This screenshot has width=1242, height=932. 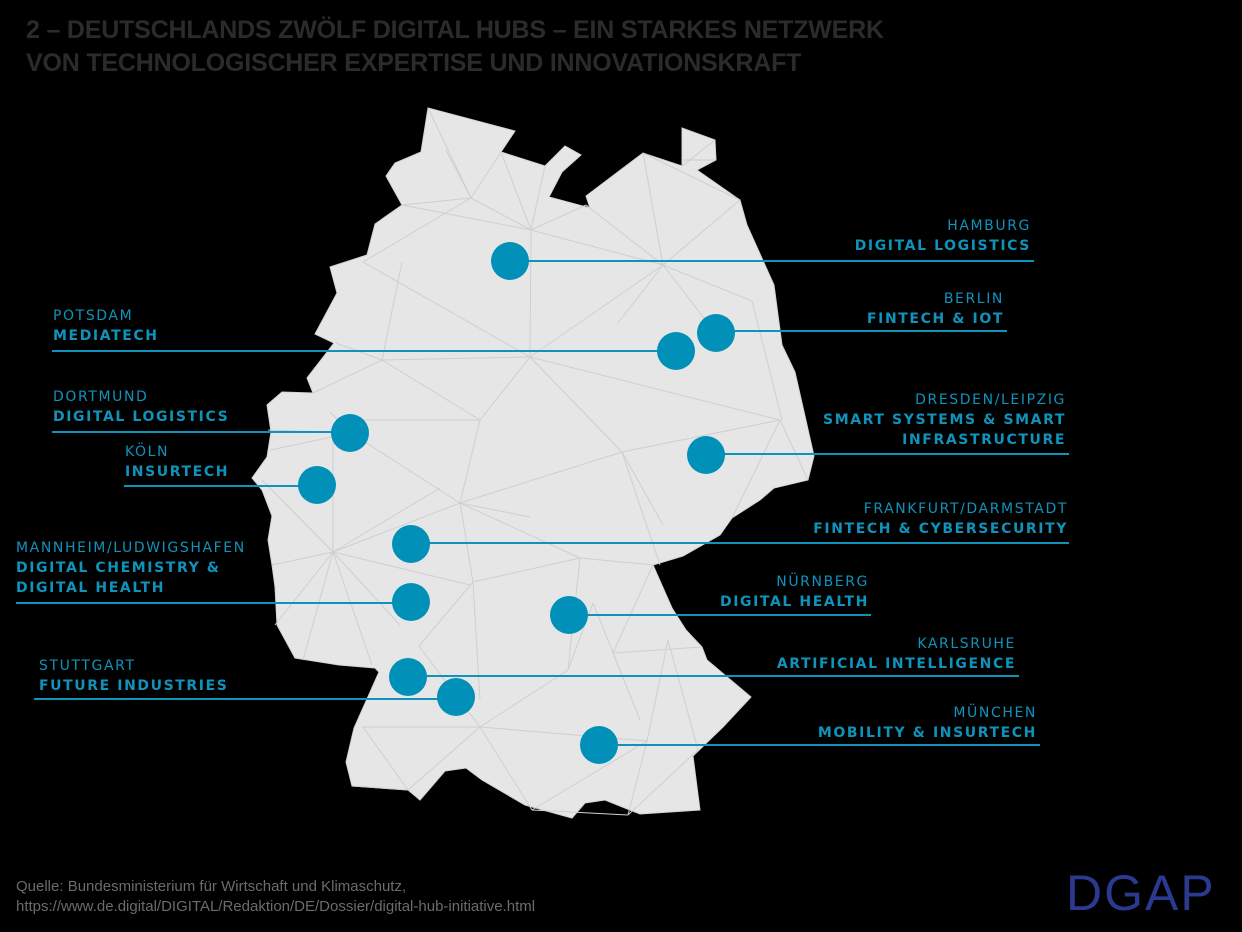 What do you see at coordinates (940, 529) in the screenshot?
I see `sector-name: FINTECH & CYBERSECURITY` at bounding box center [940, 529].